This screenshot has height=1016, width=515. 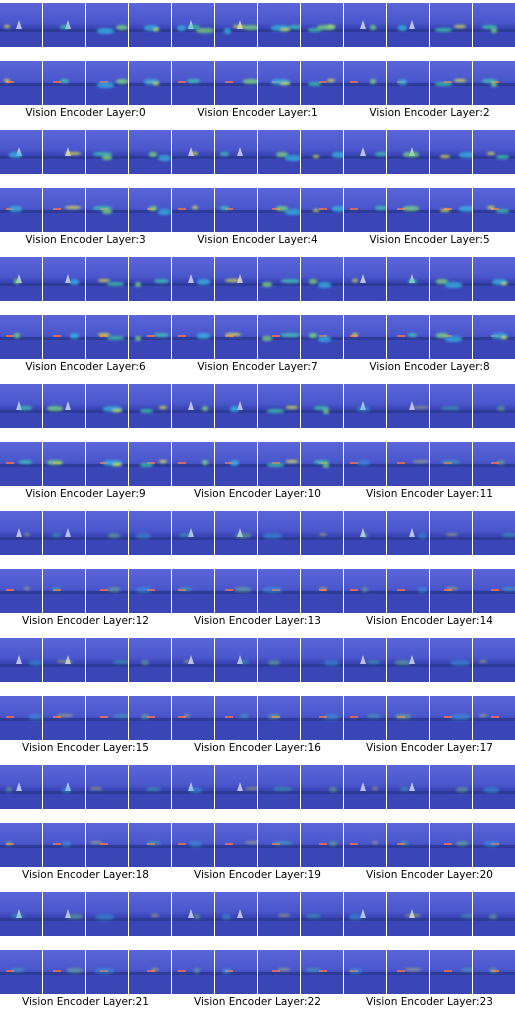 I want to click on layer-panel: Vision Encoder Layer:16, so click(x=257, y=698).